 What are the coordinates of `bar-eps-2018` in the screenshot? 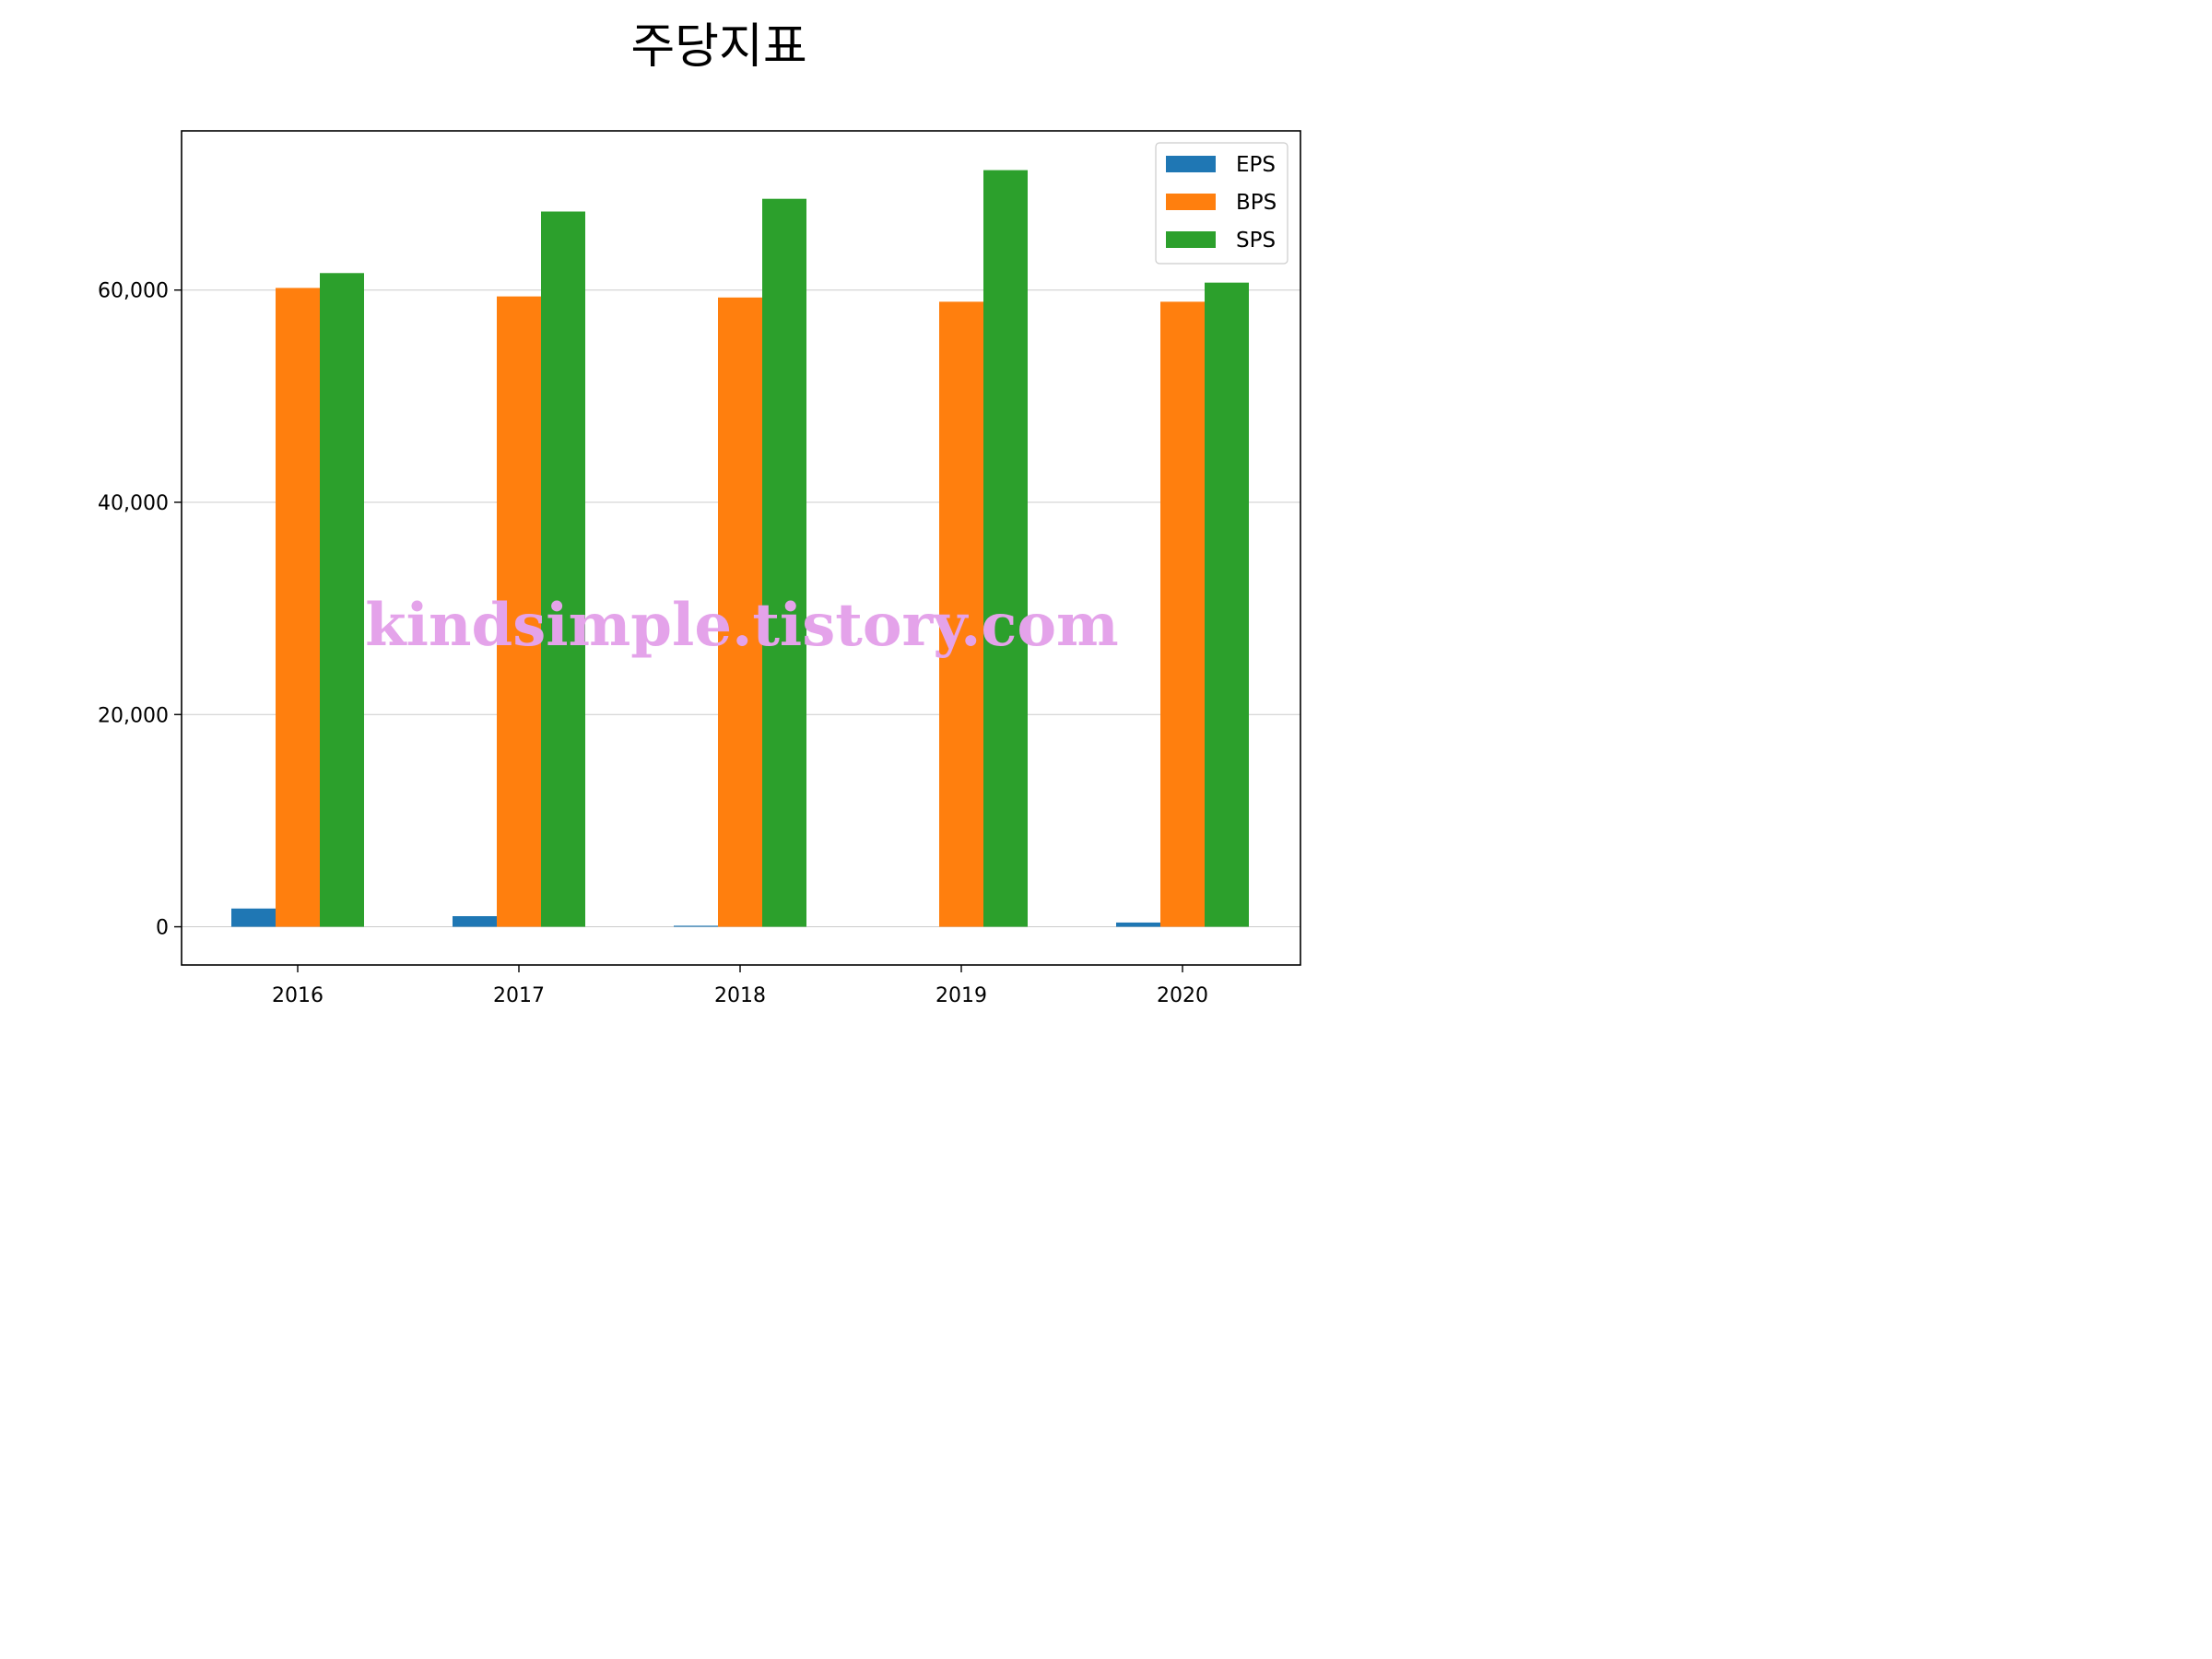 It's located at (696, 926).